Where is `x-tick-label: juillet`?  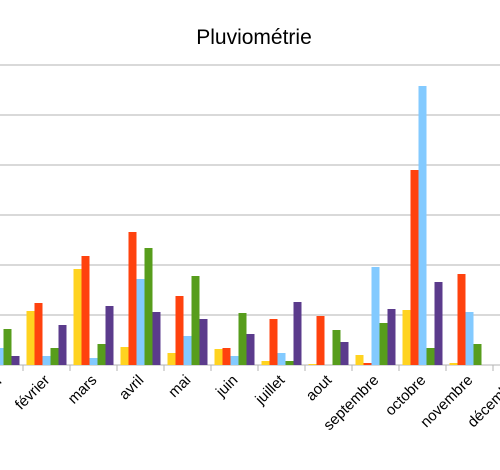 x-tick-label: juillet is located at coordinates (269, 389).